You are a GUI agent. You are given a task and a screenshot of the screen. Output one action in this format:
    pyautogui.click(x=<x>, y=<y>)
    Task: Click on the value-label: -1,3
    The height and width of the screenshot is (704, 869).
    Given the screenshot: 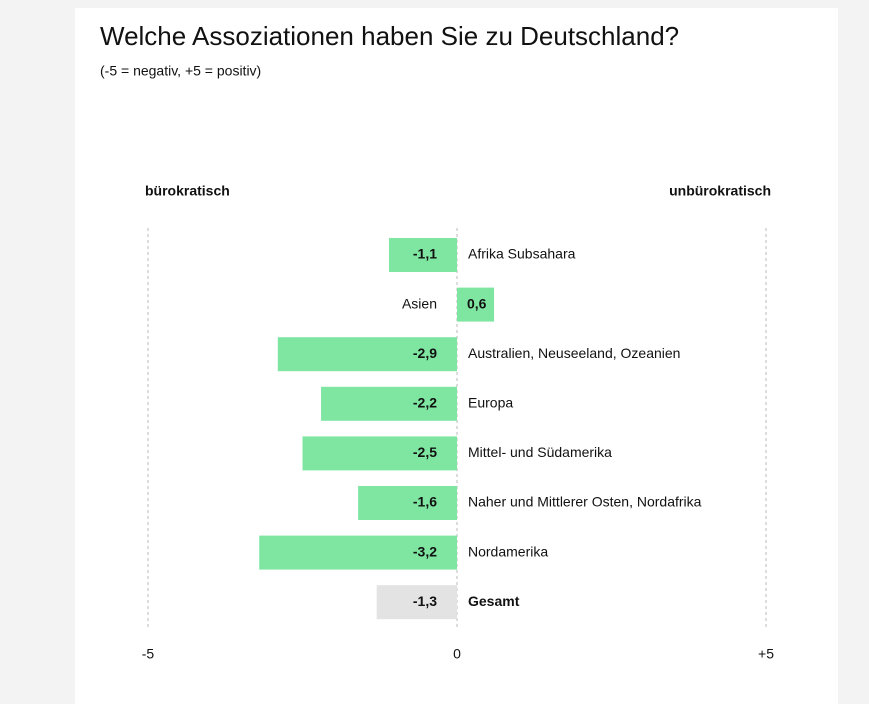 What is the action you would take?
    pyautogui.click(x=425, y=601)
    